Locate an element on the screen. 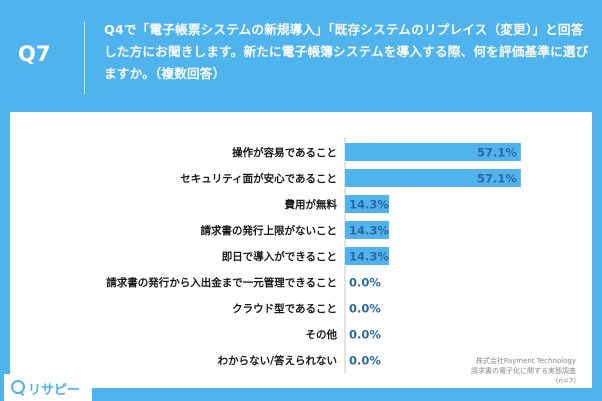 Image resolution: width=602 pixels, height=401 pixels. category-label: その他 is located at coordinates (322, 334).